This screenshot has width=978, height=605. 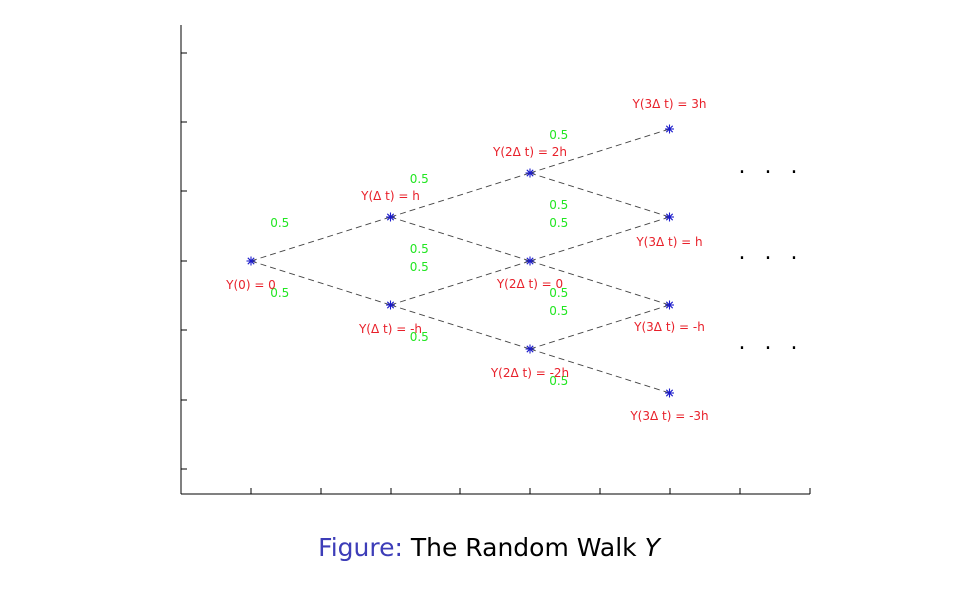 I want to click on node-label-n3a: Y(3Δ t) = 3h, so click(x=669, y=104).